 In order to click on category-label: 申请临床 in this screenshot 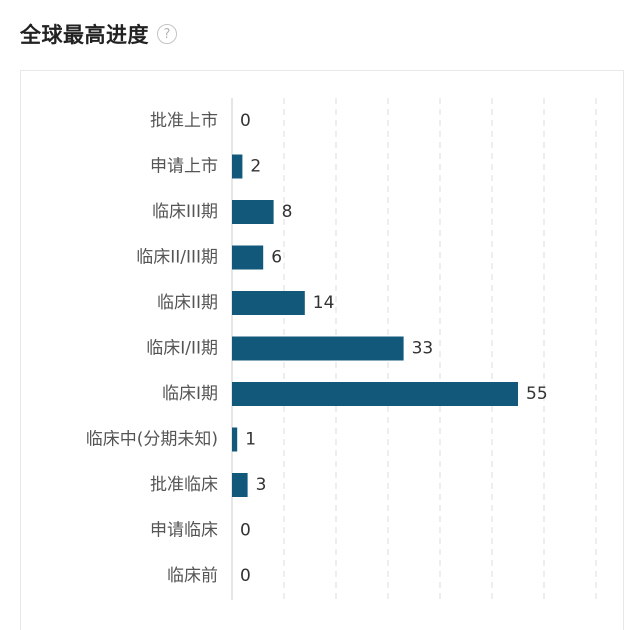, I will do `click(184, 531)`.